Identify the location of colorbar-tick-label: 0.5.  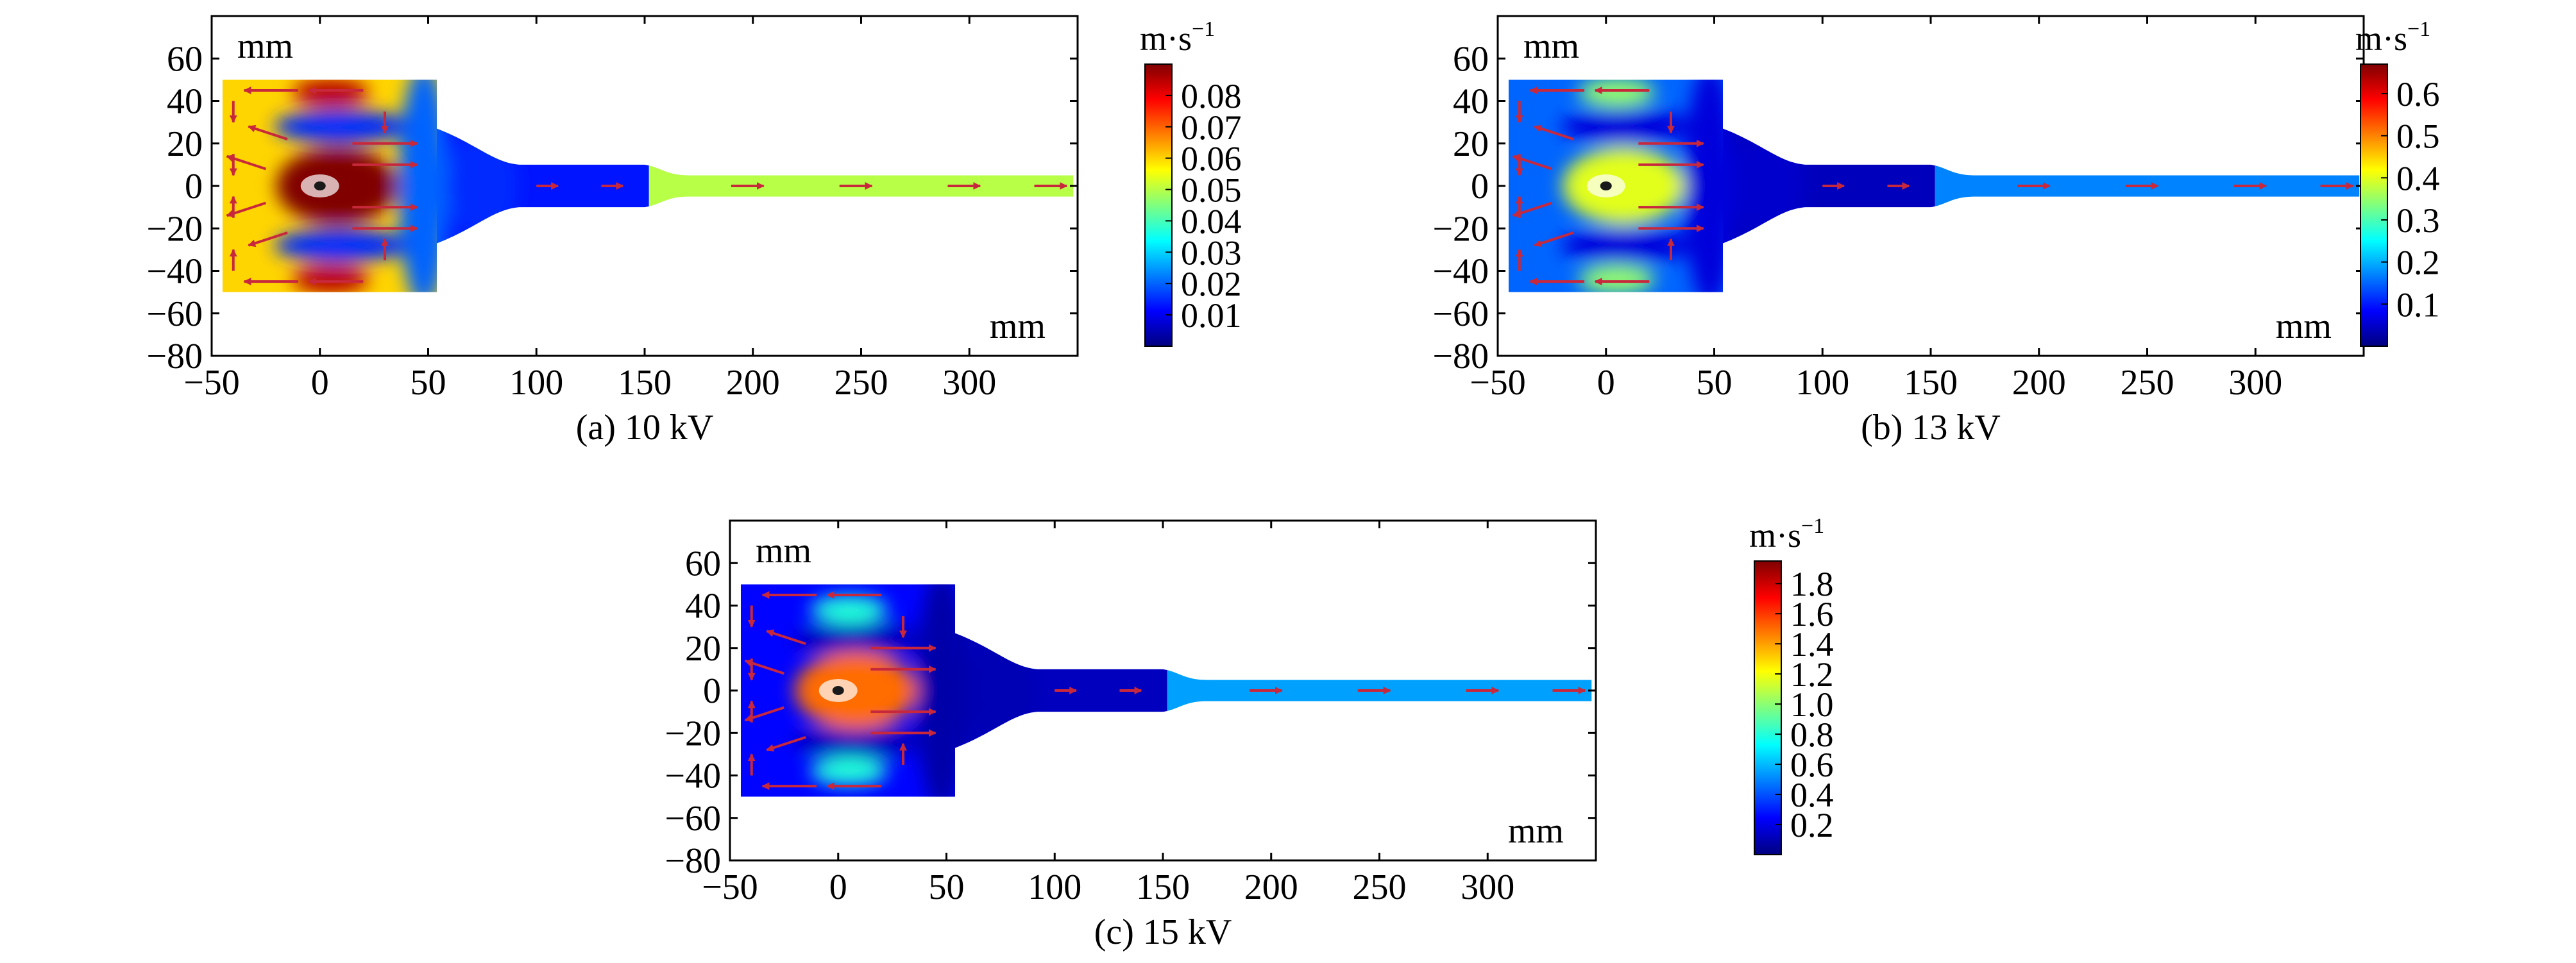
(2418, 136).